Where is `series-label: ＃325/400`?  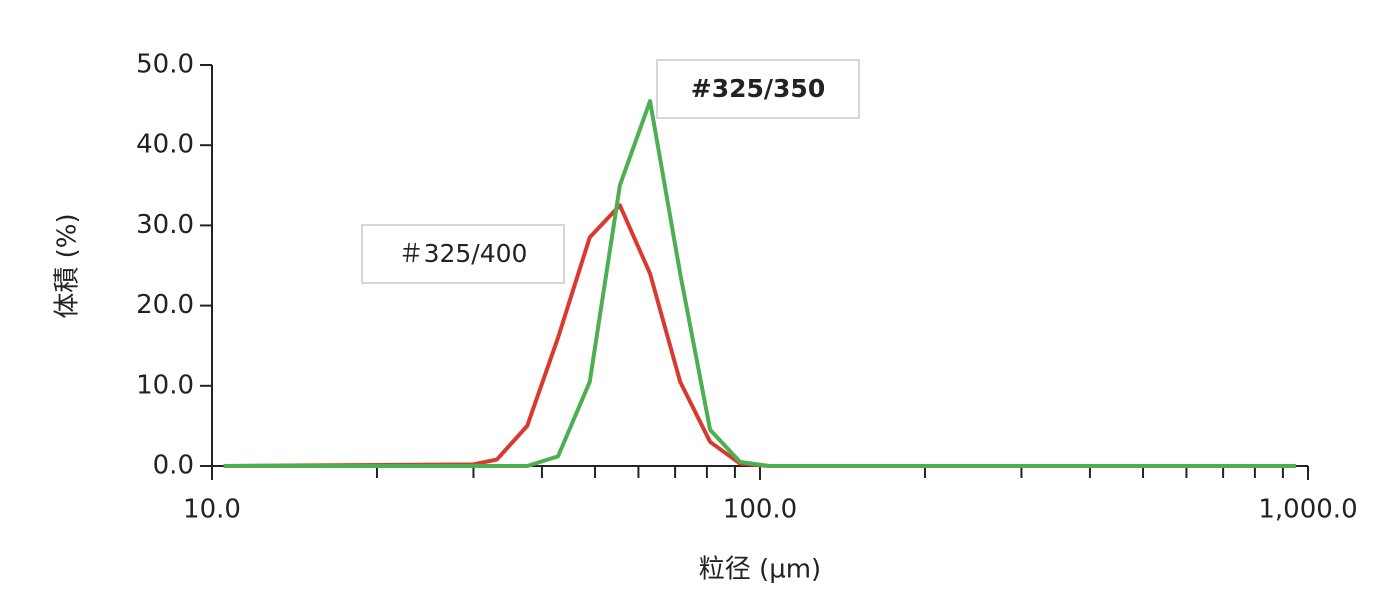
series-label: ＃325/400 is located at coordinates (463, 253).